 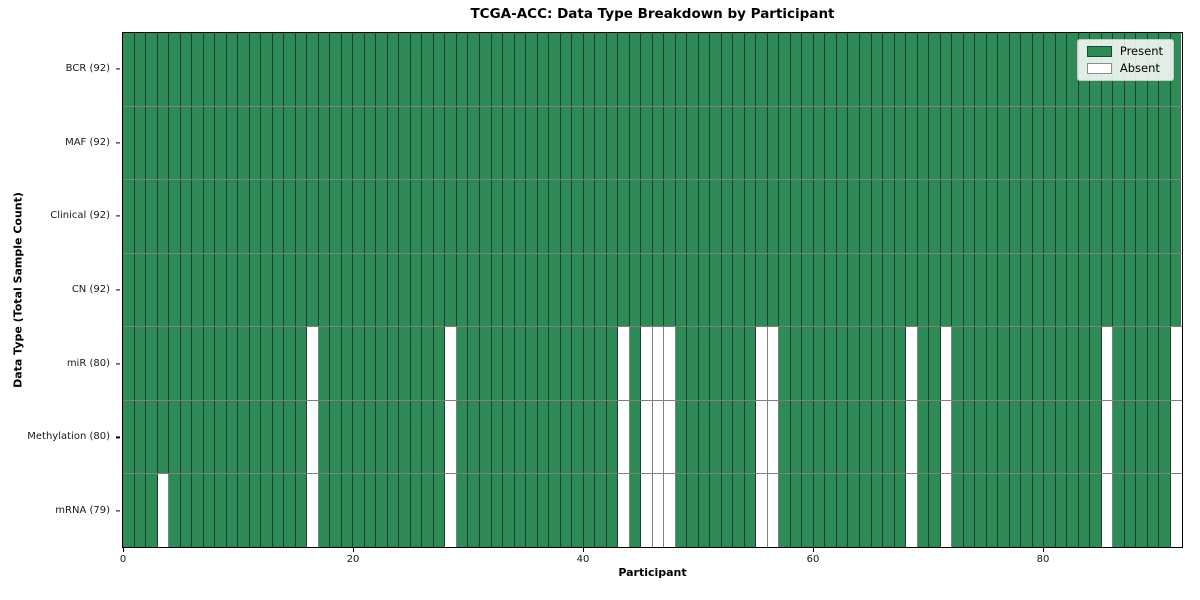 What do you see at coordinates (584, 550) in the screenshot?
I see `x-tick-mark` at bounding box center [584, 550].